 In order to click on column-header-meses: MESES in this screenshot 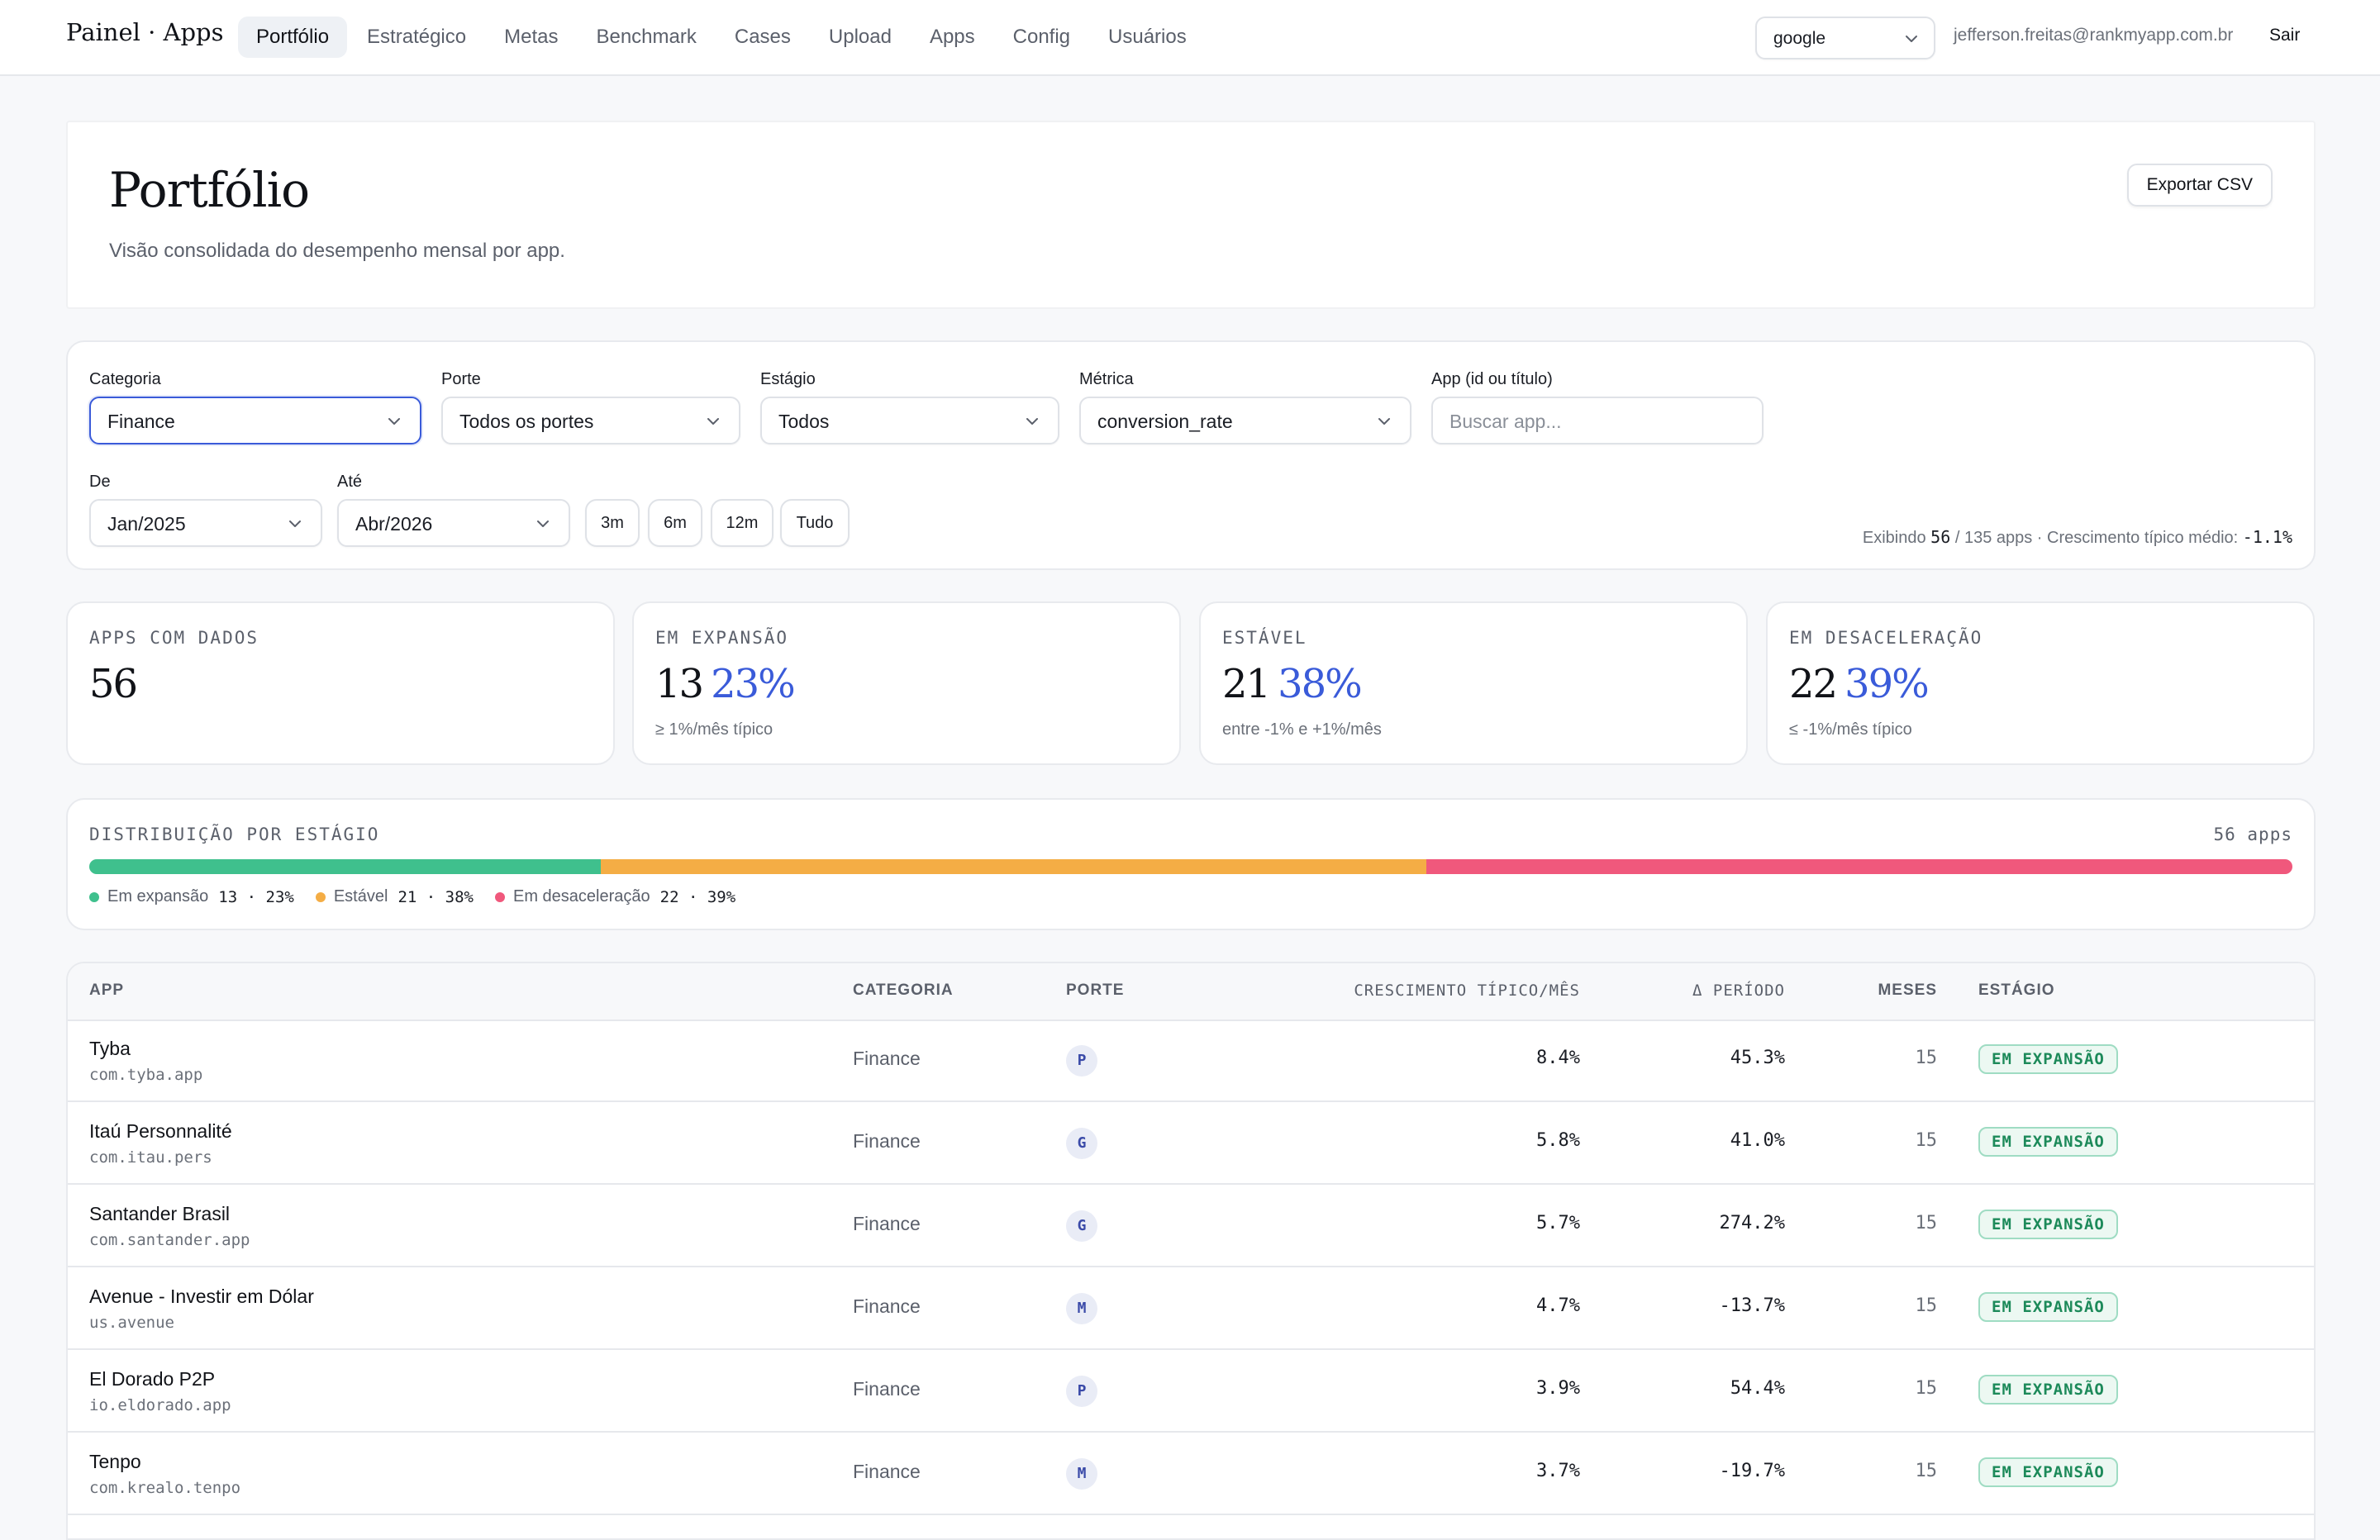, I will do `click(1907, 990)`.